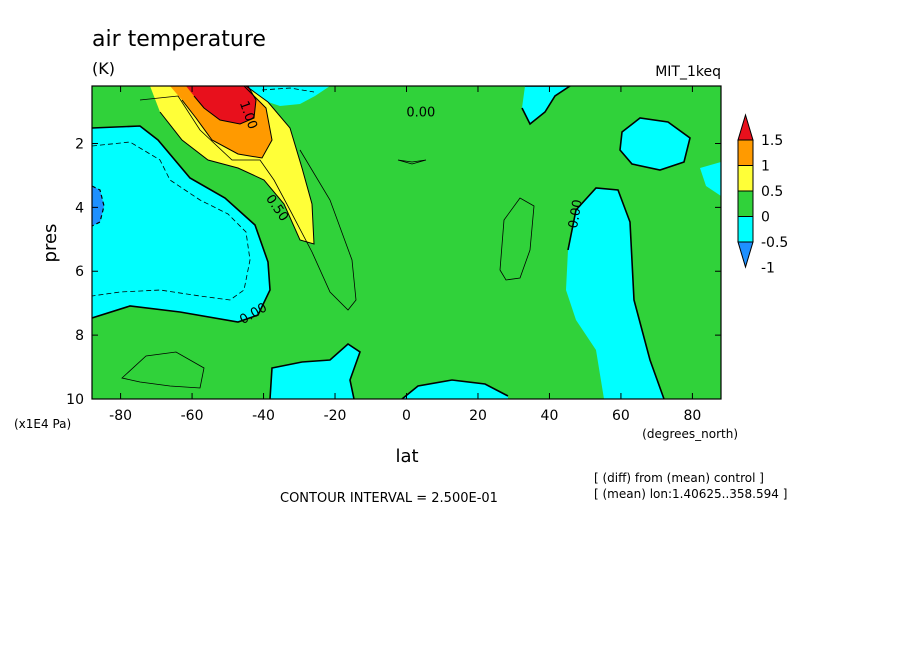  What do you see at coordinates (335, 416) in the screenshot?
I see `x-tick-label: -20` at bounding box center [335, 416].